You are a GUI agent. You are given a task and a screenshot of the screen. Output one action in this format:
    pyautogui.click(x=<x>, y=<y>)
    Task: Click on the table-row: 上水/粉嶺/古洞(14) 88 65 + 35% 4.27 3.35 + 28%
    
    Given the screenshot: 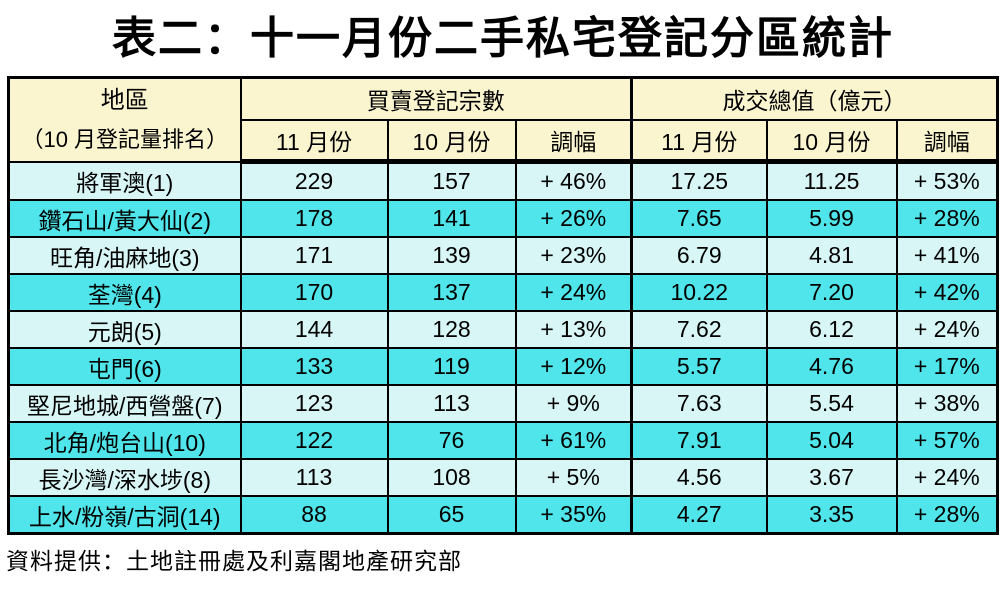 What is the action you would take?
    pyautogui.click(x=503, y=515)
    